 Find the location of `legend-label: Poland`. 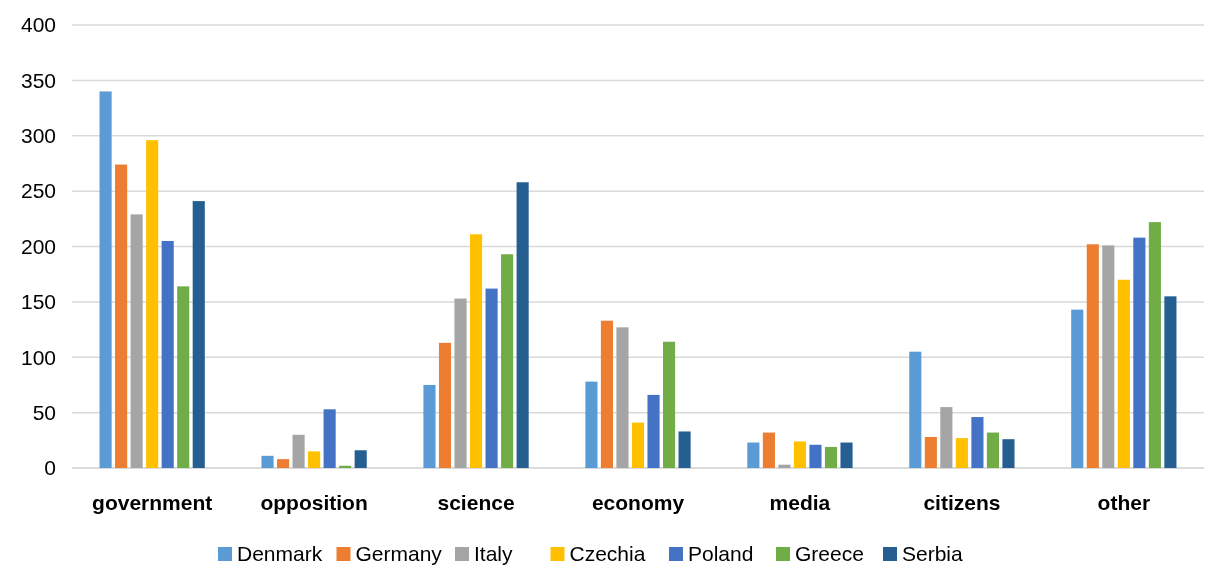

legend-label: Poland is located at coordinates (721, 553).